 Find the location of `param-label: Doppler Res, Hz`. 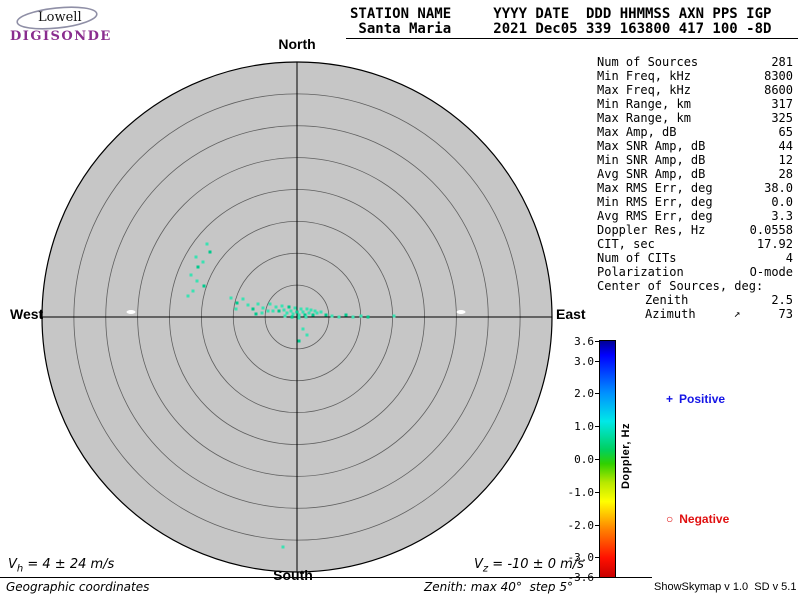

param-label: Doppler Res, Hz is located at coordinates (651, 230).